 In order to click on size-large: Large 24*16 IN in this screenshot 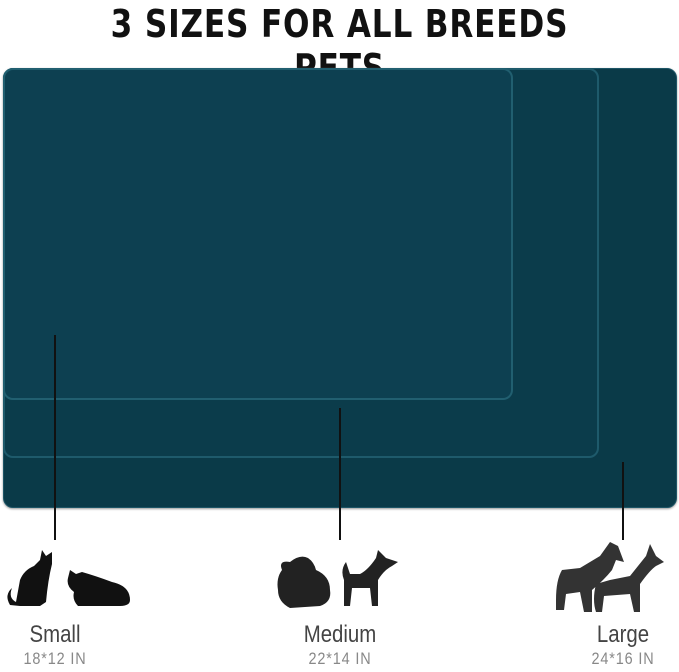, I will do `click(617, 645)`.